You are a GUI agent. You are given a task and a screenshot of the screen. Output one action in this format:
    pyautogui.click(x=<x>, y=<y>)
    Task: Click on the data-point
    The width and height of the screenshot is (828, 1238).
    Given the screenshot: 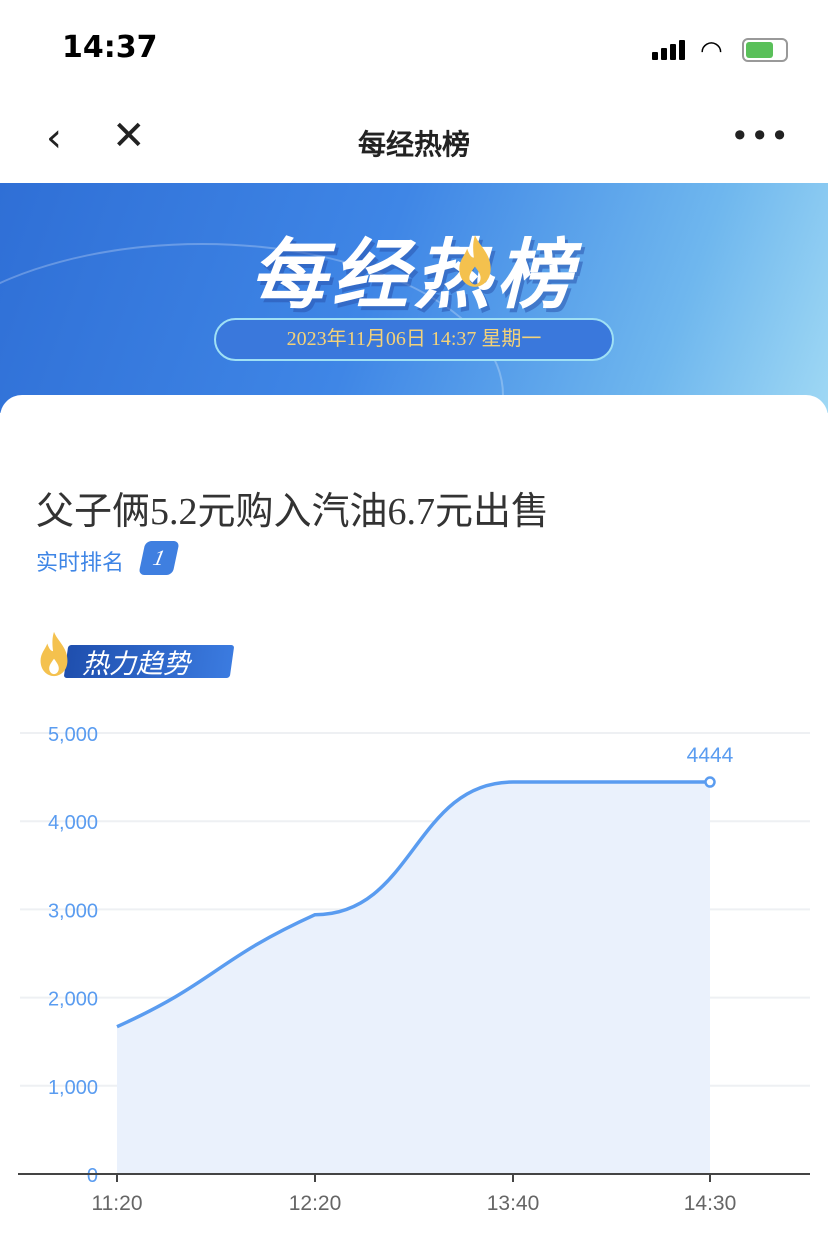 What is the action you would take?
    pyautogui.click(x=710, y=782)
    